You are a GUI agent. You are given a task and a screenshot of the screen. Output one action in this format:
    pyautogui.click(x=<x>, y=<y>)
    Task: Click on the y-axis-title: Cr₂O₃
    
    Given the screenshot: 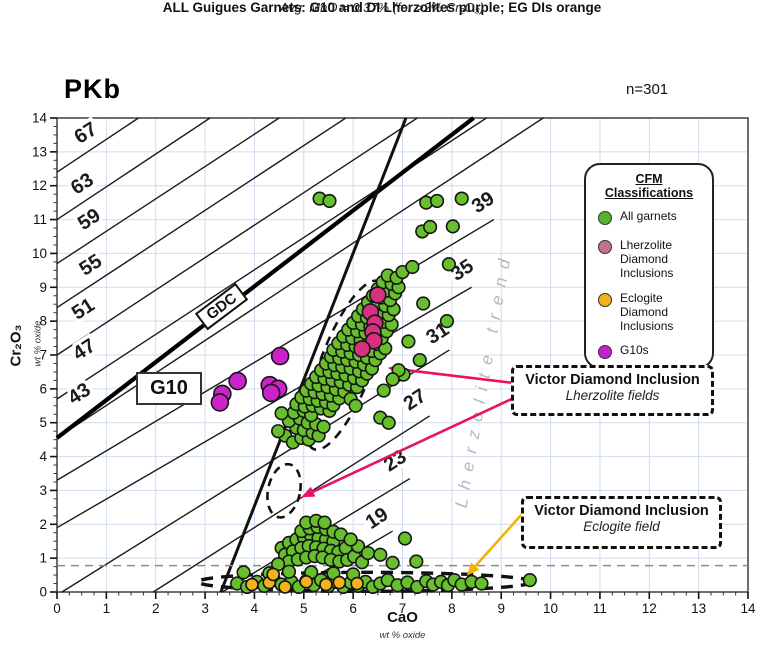 What is the action you would take?
    pyautogui.click(x=16, y=345)
    